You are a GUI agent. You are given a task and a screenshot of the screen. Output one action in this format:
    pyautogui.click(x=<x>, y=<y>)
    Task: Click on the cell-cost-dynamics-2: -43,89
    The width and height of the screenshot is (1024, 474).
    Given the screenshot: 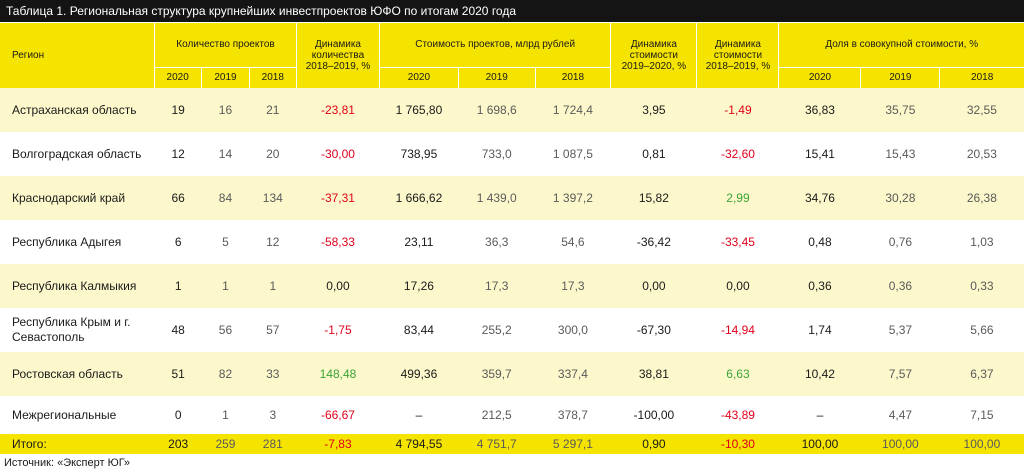 What is the action you would take?
    pyautogui.click(x=737, y=415)
    